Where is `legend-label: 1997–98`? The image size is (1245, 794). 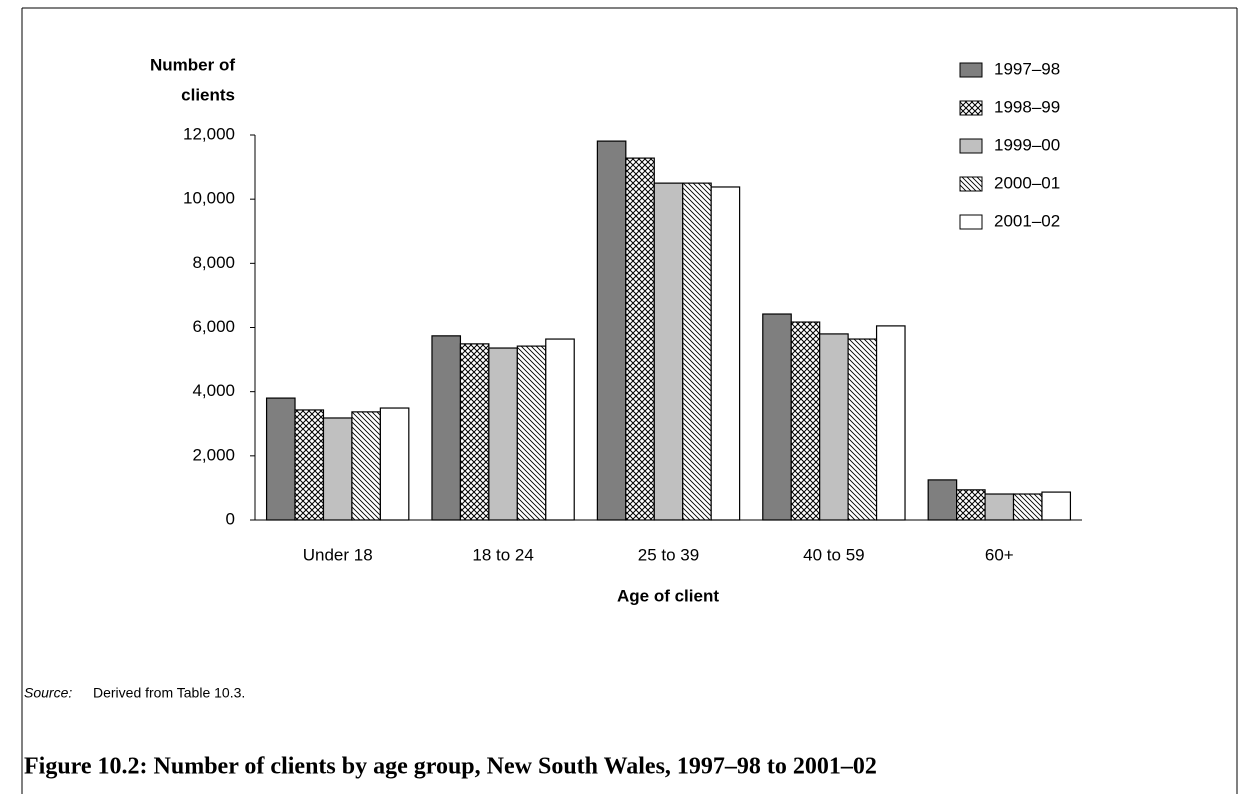 legend-label: 1997–98 is located at coordinates (1027, 68).